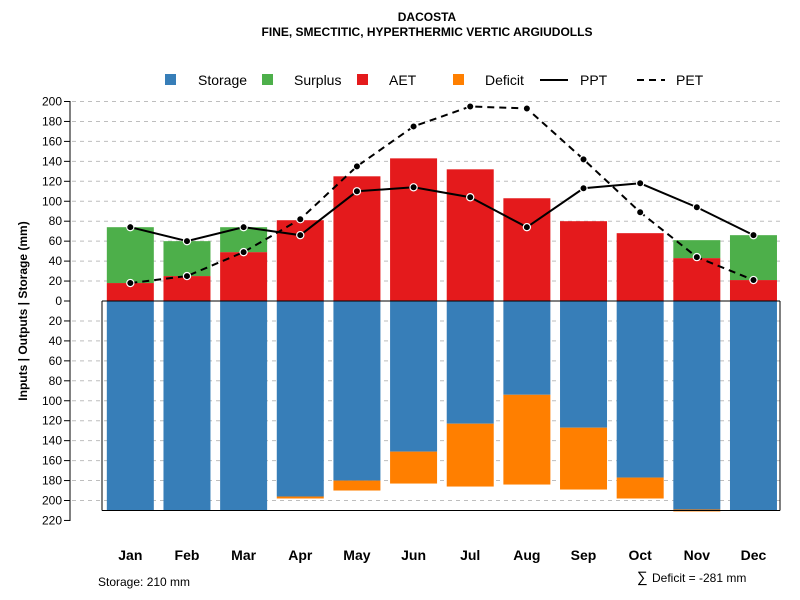  What do you see at coordinates (434, 80) in the screenshot?
I see `legend: Storage Surplus AET Deficit PPT PET` at bounding box center [434, 80].